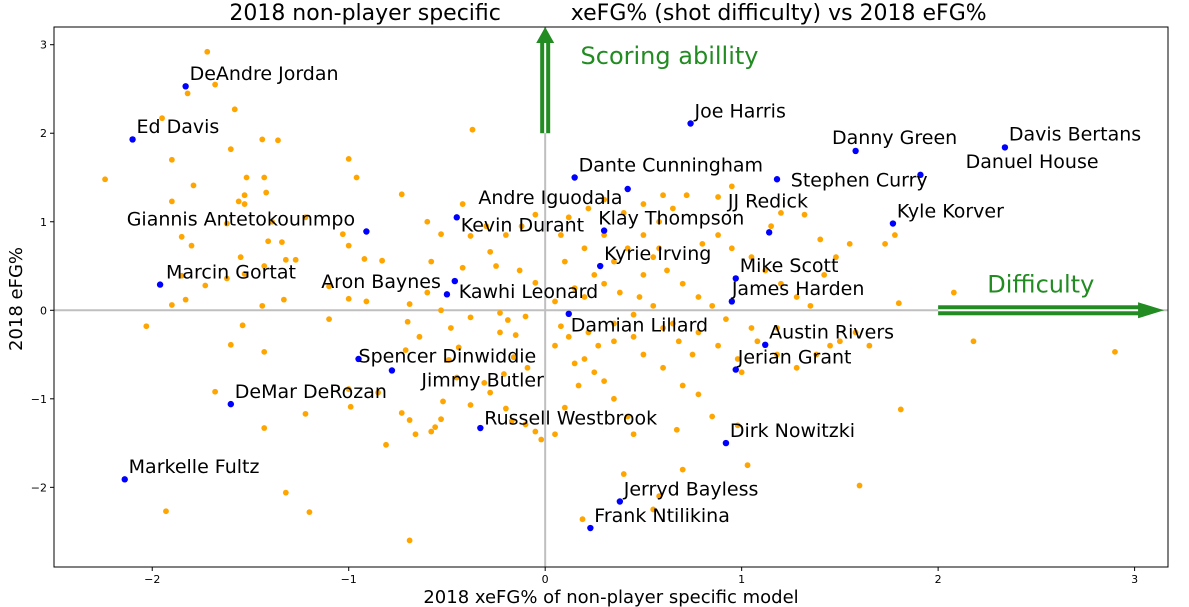 This screenshot has width=1189, height=607. I want to click on point-label: Frank Ntilikina, so click(662, 516).